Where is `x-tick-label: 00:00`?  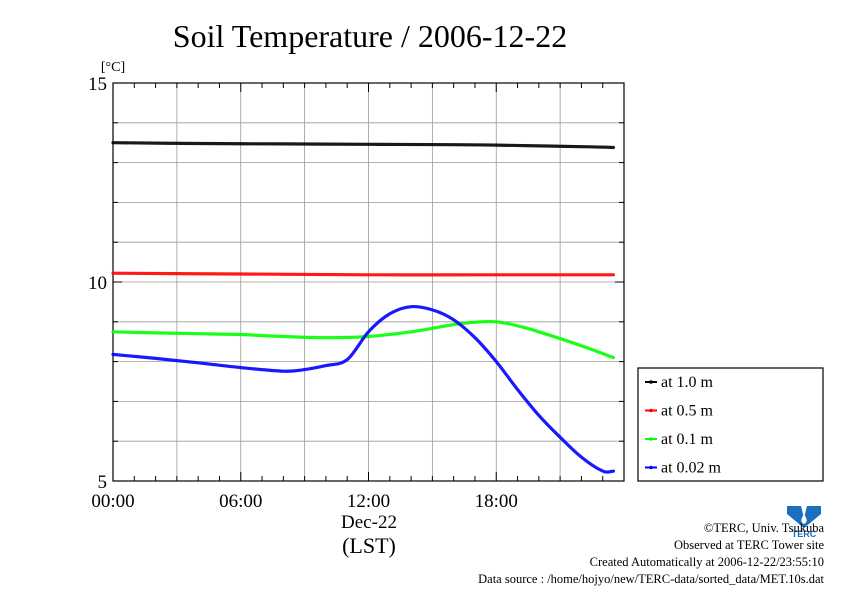 x-tick-label: 00:00 is located at coordinates (112, 501).